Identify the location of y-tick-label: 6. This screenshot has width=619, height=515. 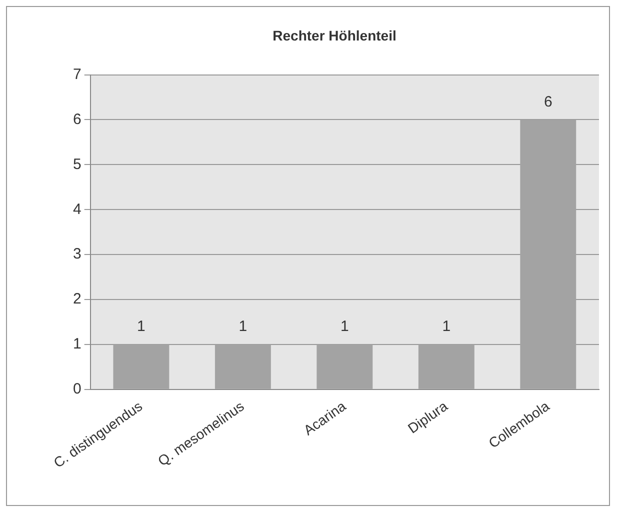
(77, 119).